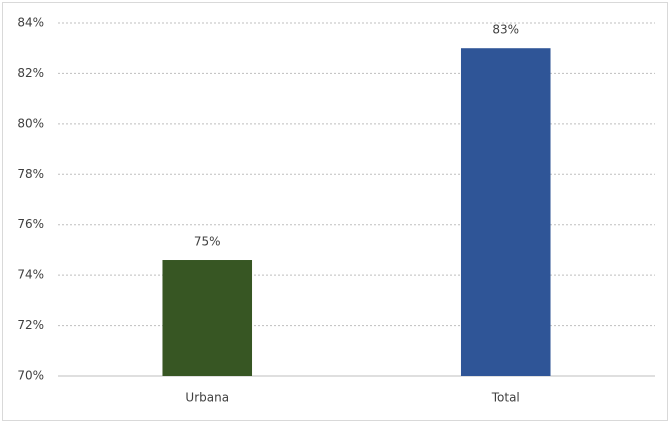 The image size is (672, 424). Describe the element at coordinates (207, 242) in the screenshot. I see `value-label: 75%` at that location.